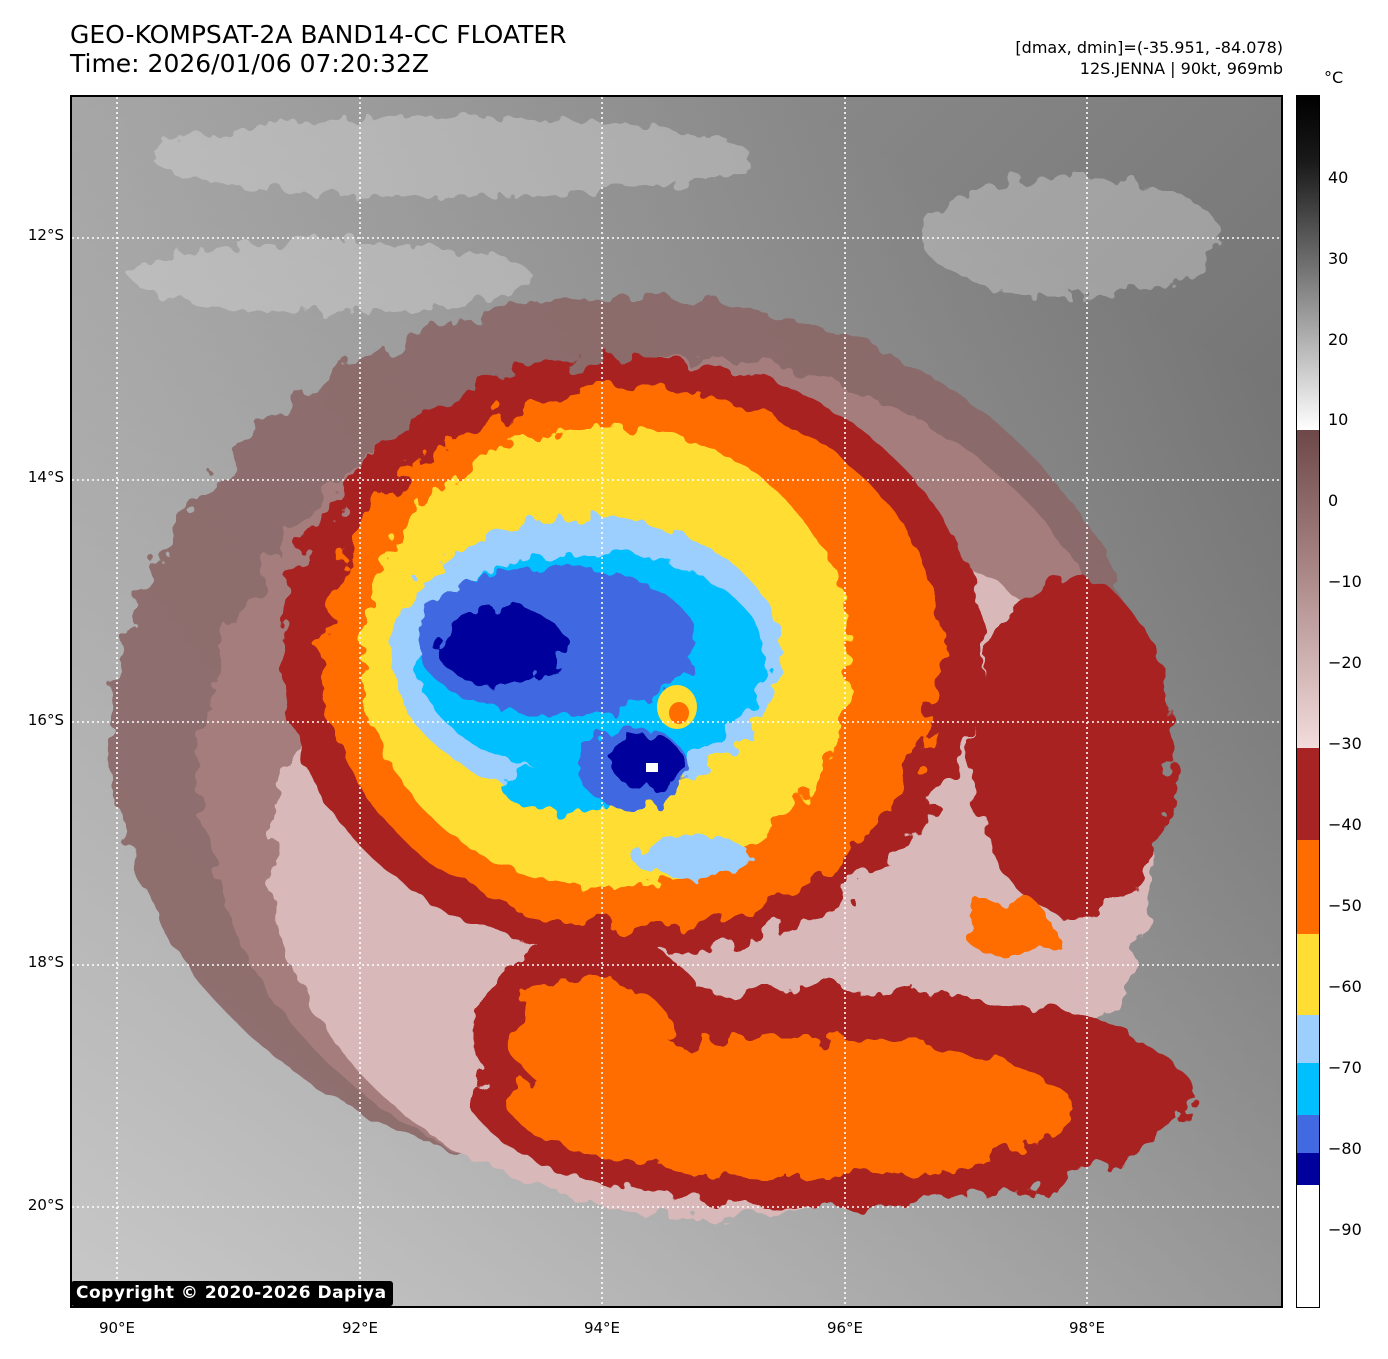  Describe the element at coordinates (232, 1293) in the screenshot. I see `copyright-badge: Copyright © 2020-2026 Dapiya` at that location.